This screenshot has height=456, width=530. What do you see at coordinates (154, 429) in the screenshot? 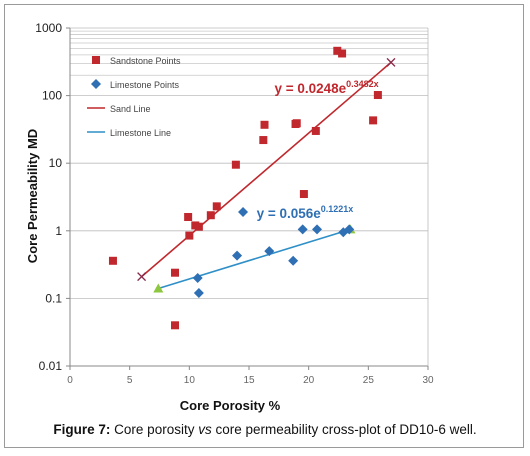
I see `caption-text-before: Core porosity` at bounding box center [154, 429].